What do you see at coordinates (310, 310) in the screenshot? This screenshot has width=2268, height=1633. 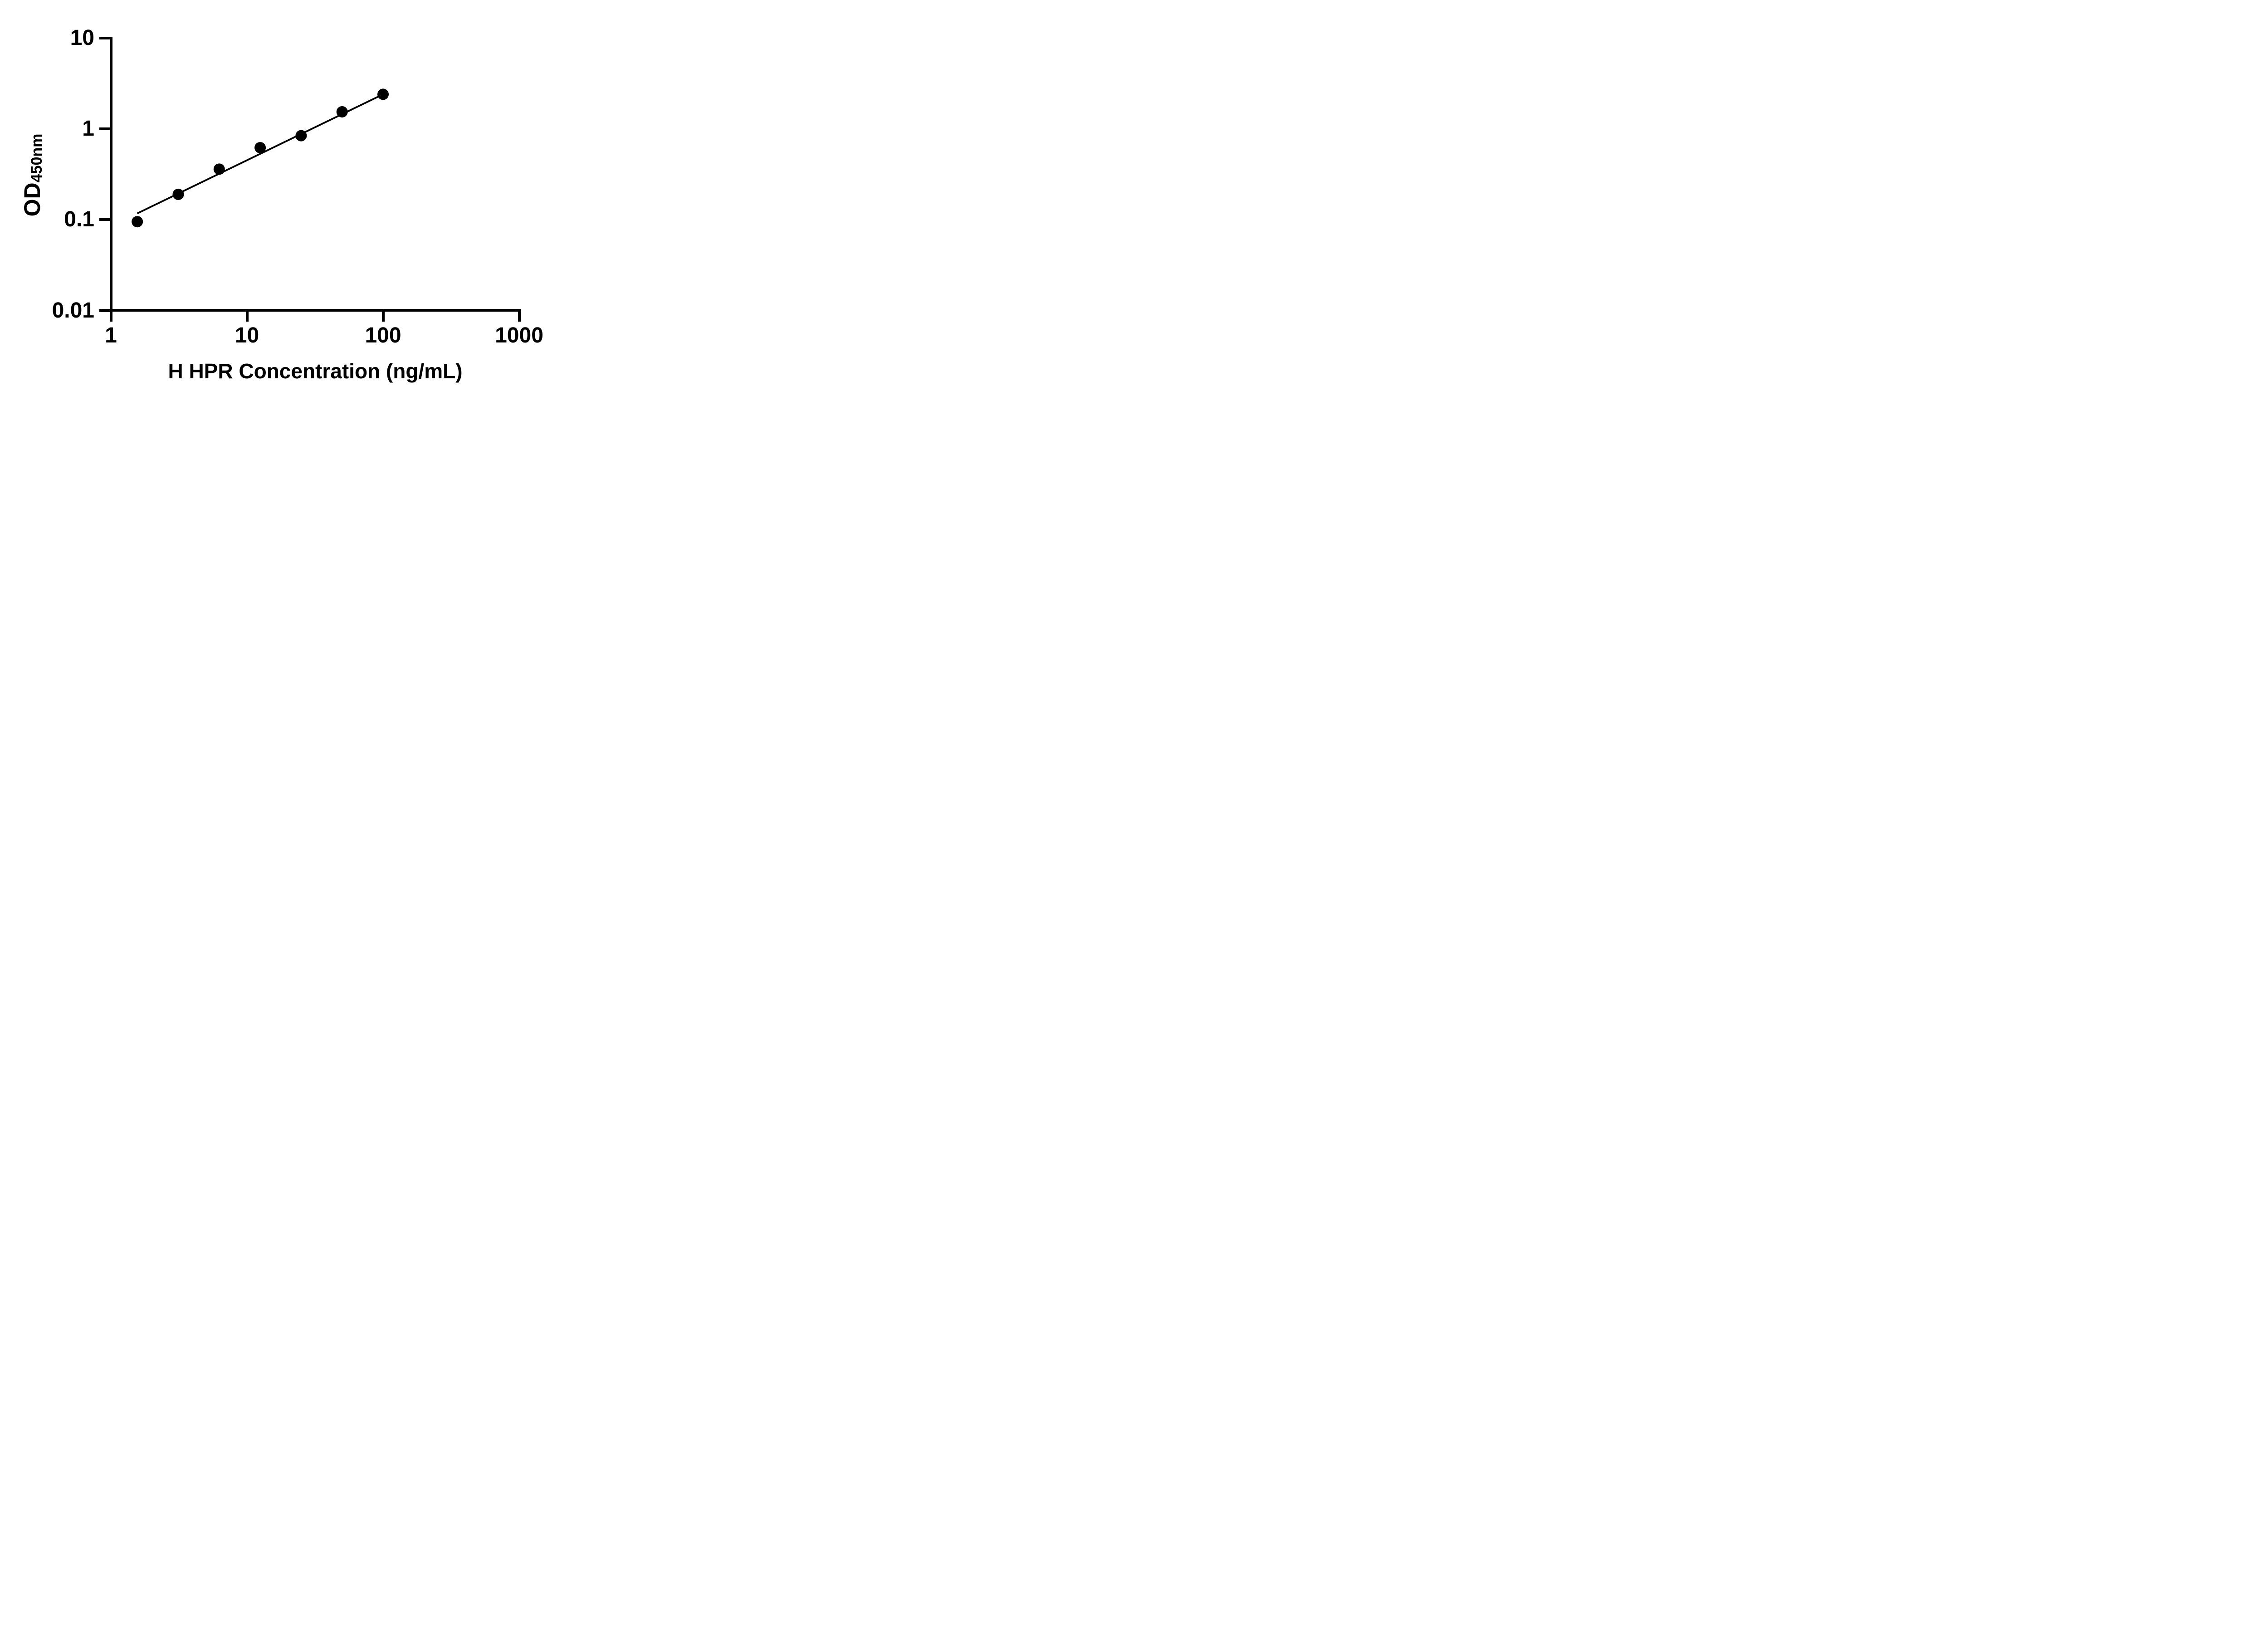 I see `x-axis-line` at bounding box center [310, 310].